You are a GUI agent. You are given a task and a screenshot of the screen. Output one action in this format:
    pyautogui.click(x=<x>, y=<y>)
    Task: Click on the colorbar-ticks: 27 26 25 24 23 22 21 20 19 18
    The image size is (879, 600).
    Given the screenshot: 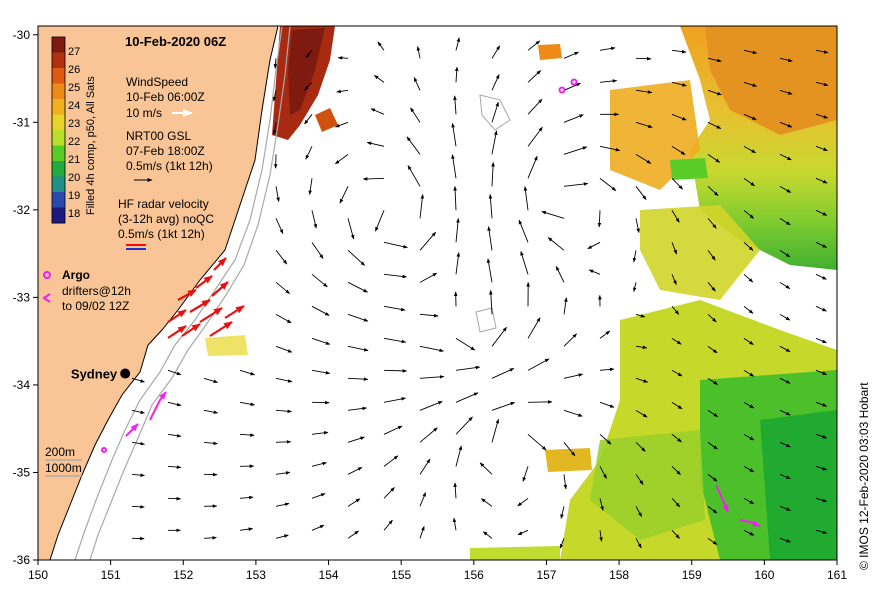 What is the action you would take?
    pyautogui.click(x=74, y=133)
    